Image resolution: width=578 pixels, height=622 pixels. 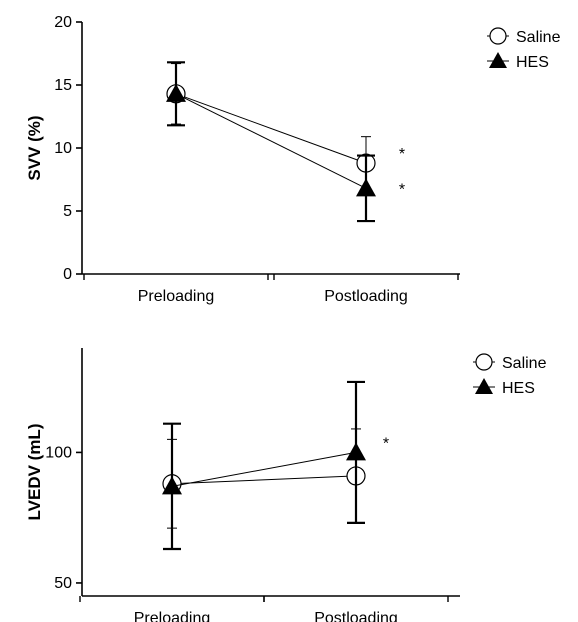 I want to click on y-axis-title: SVV (%), so click(x=34, y=147).